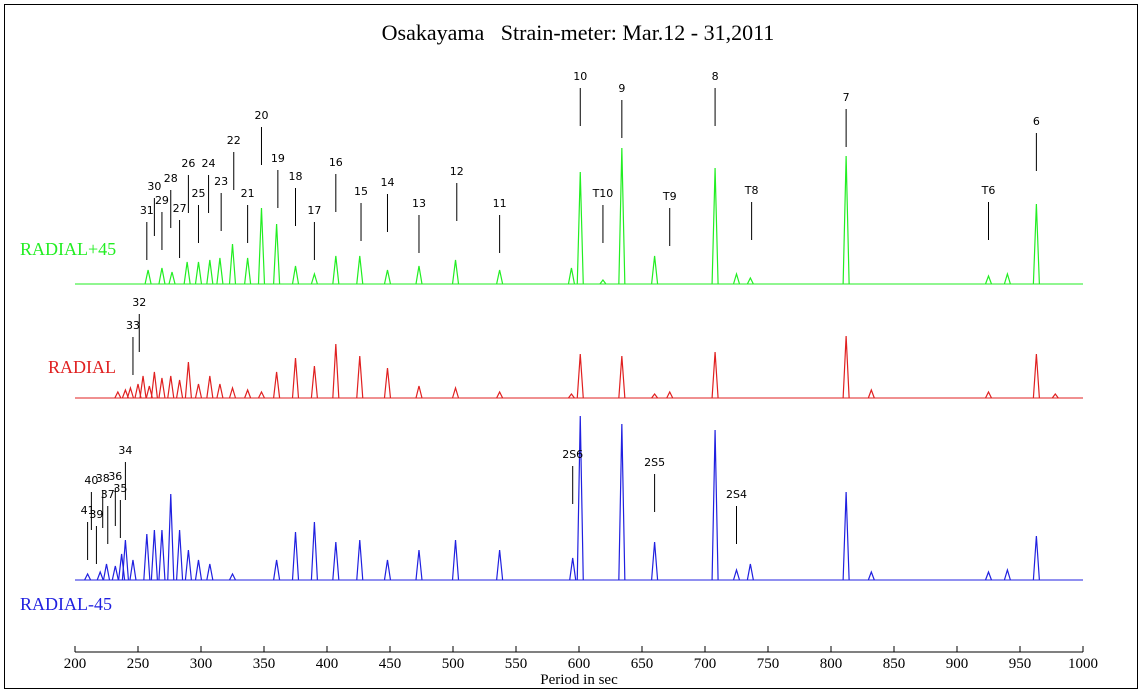 This screenshot has width=1142, height=693. What do you see at coordinates (248, 193) in the screenshot?
I see `peak-label: 21` at bounding box center [248, 193].